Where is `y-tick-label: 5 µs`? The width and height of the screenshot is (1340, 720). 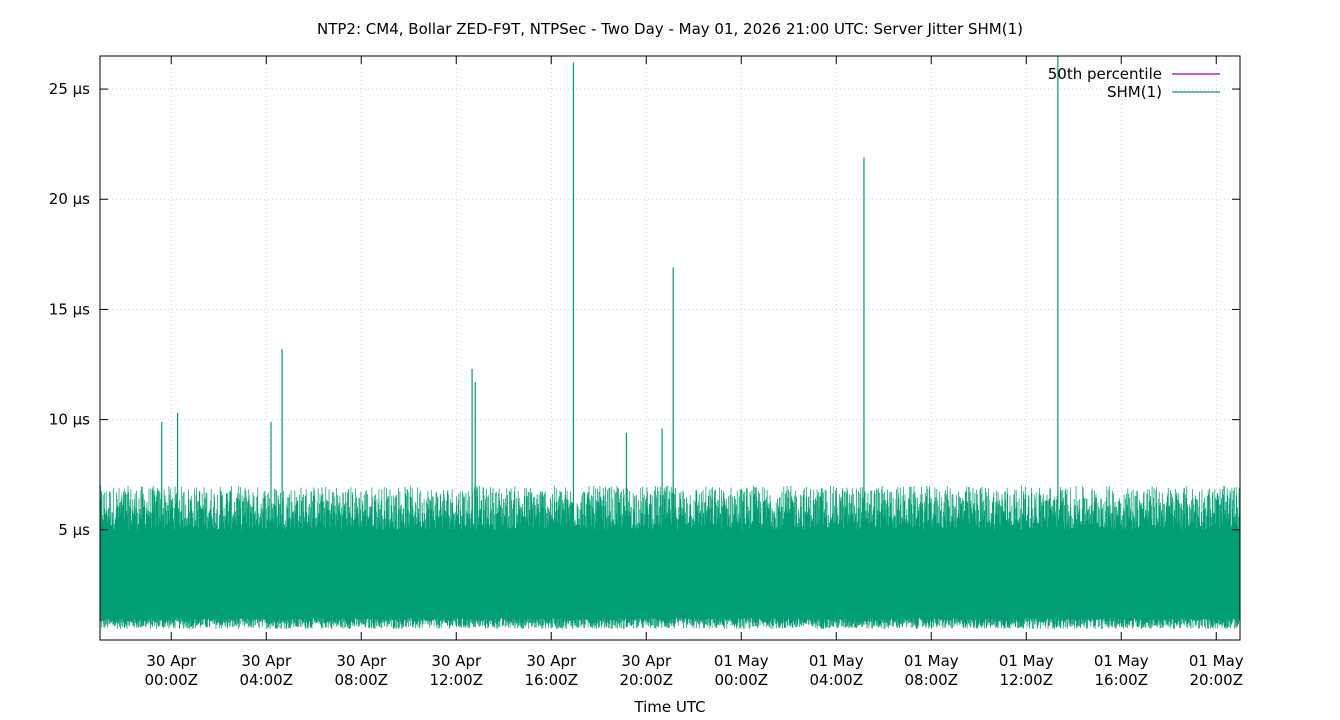
y-tick-label: 5 µs is located at coordinates (74, 530).